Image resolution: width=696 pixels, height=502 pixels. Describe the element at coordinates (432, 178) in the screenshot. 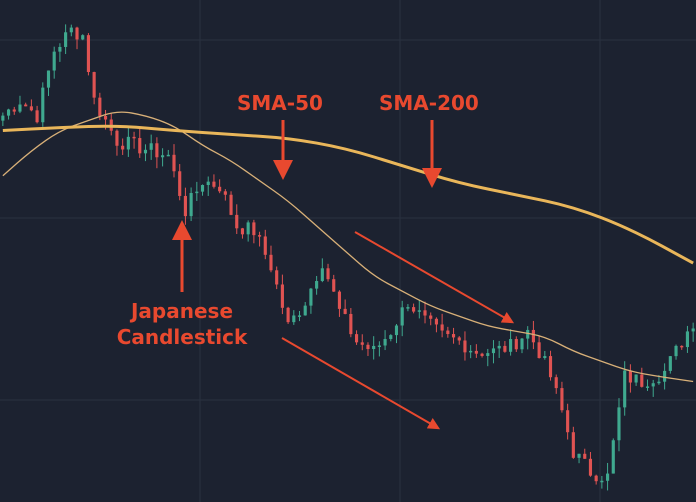

I see `sma200-arrow-head` at that location.